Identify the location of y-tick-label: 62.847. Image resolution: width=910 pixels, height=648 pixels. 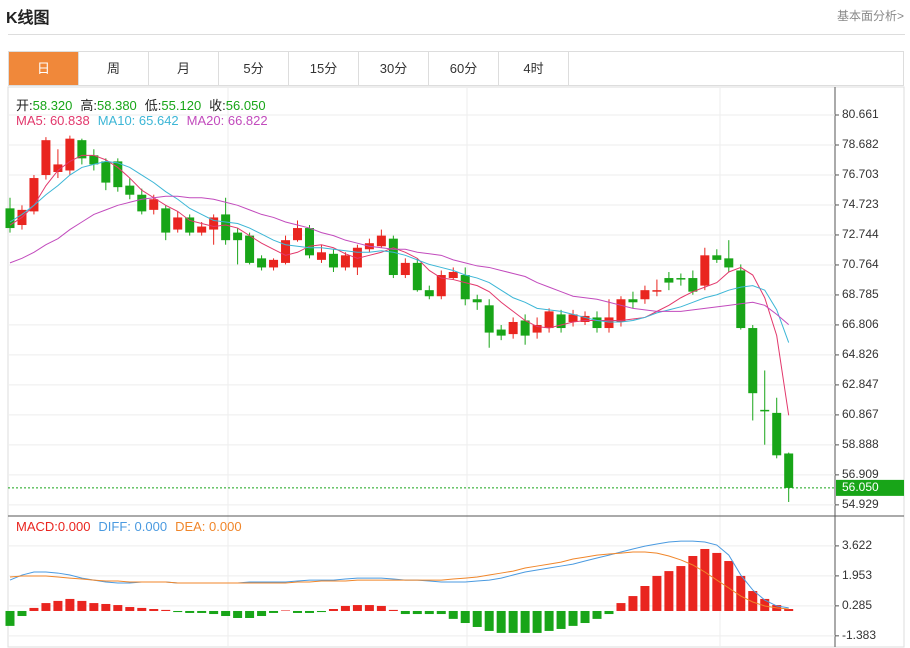
(860, 384).